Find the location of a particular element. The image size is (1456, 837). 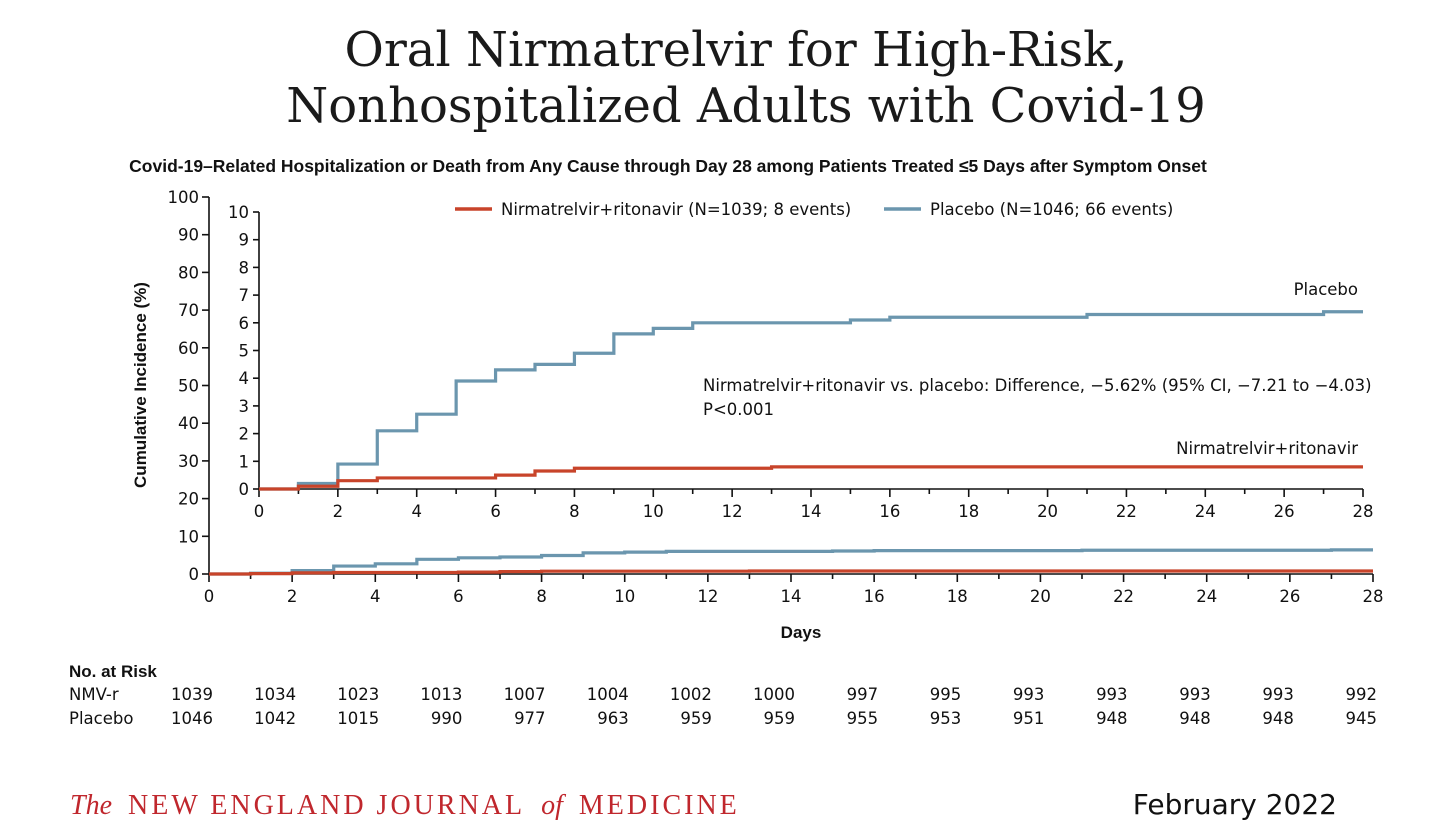

risk-table-cell: 995 is located at coordinates (946, 694).